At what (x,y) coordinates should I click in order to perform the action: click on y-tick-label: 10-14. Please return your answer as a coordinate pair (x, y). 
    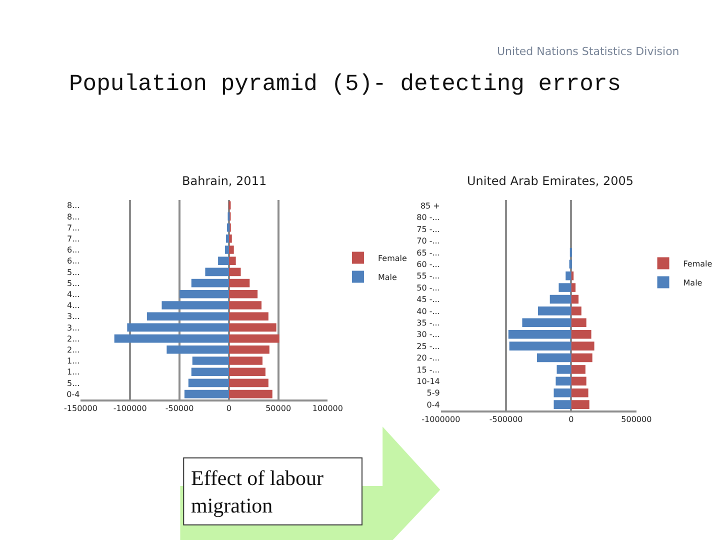
    Looking at the image, I should click on (428, 381).